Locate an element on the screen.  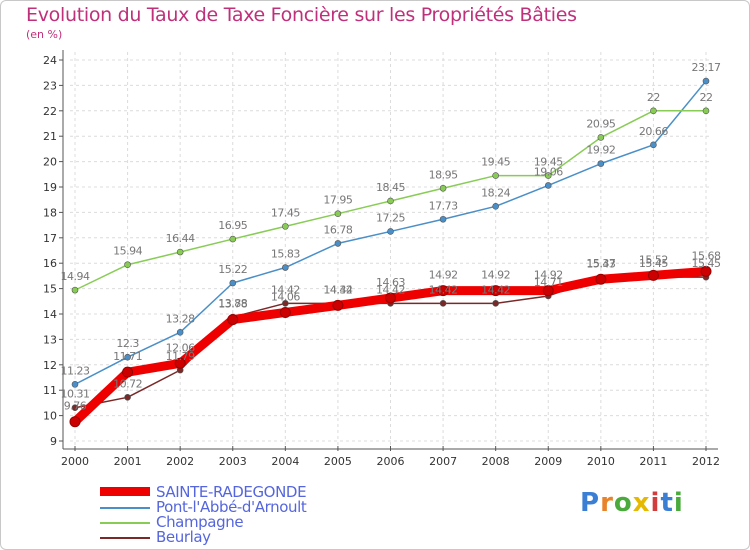
x-tick-label: 2008 is located at coordinates (496, 461).